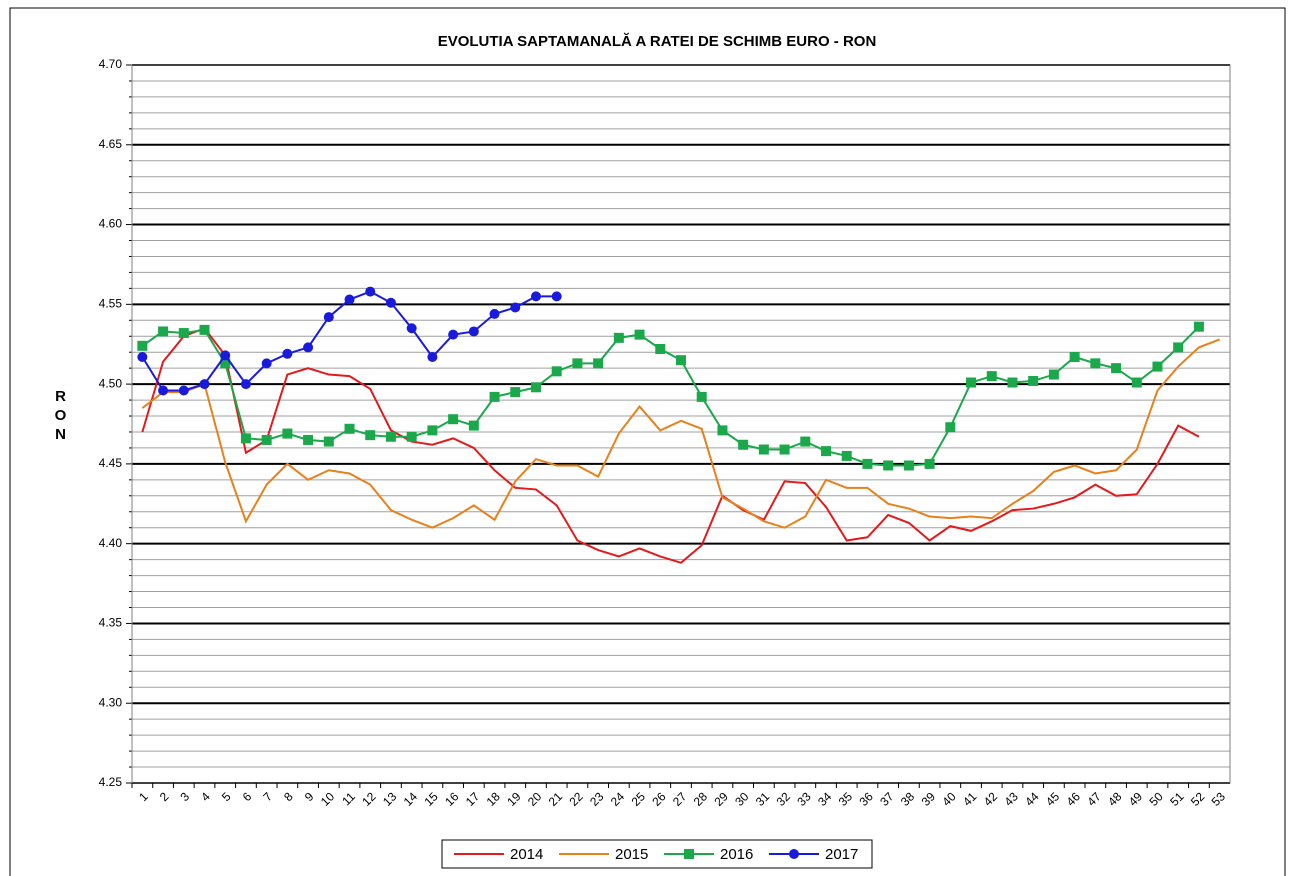 This screenshot has height=876, width=1290. What do you see at coordinates (111, 463) in the screenshot?
I see `y-tick-label: 4.45` at bounding box center [111, 463].